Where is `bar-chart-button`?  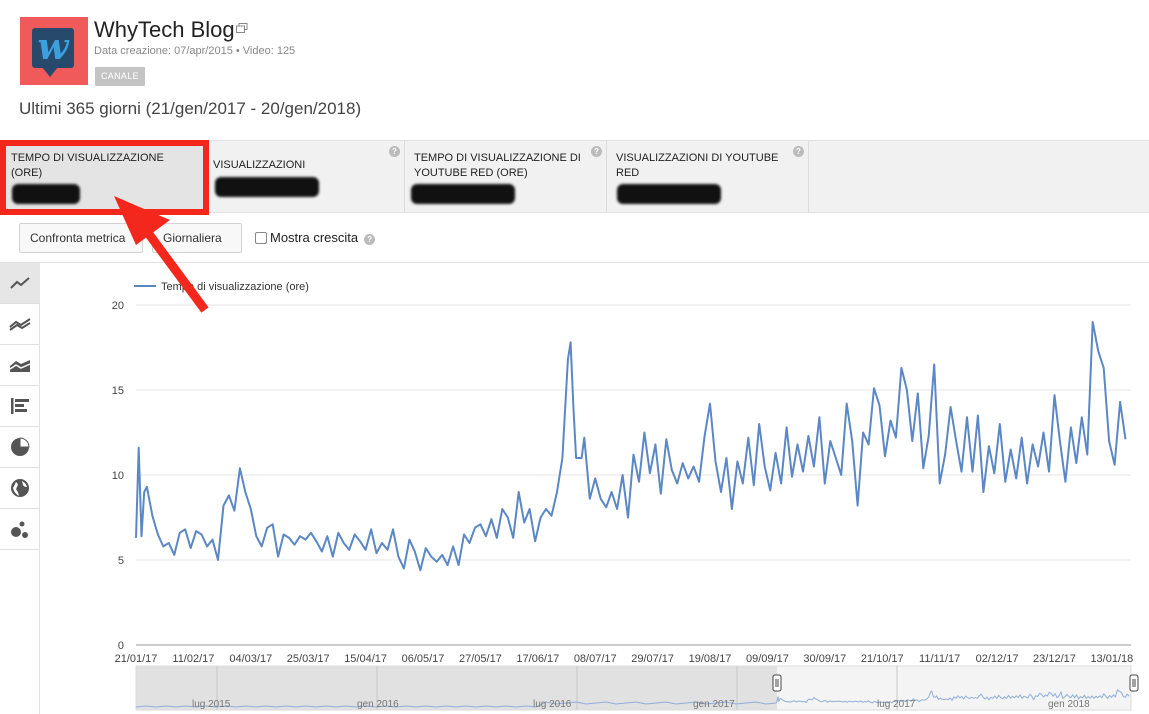 bar-chart-button is located at coordinates (20, 406).